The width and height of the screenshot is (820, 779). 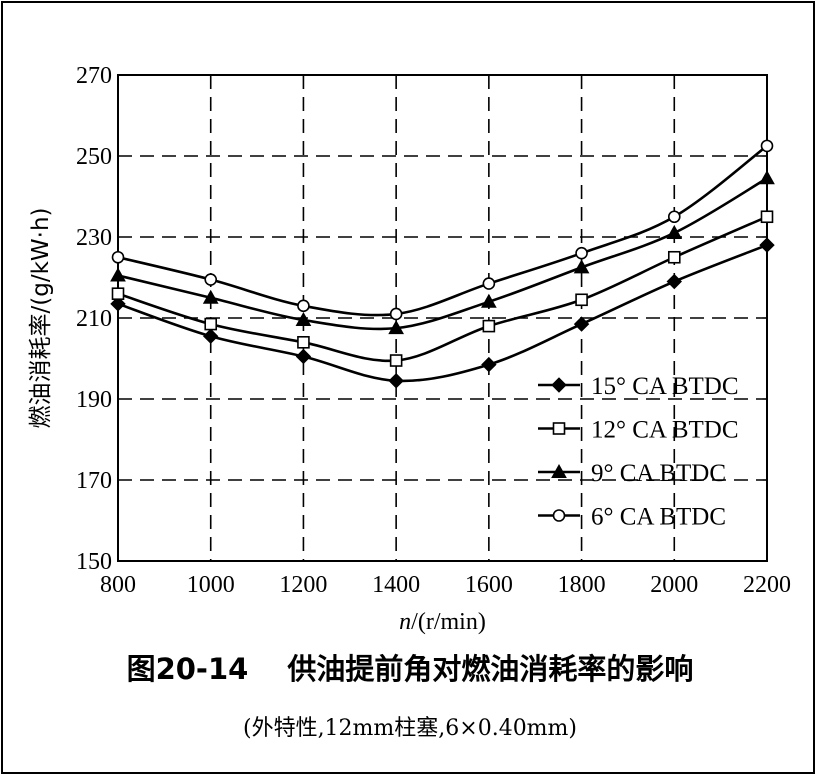 I want to click on x-tick-label: 800, so click(x=118, y=585).